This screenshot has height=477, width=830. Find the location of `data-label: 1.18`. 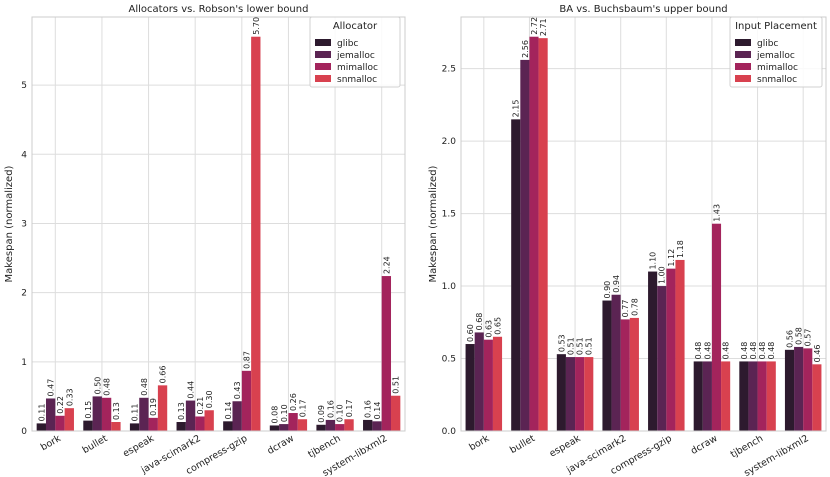

data-label: 1.18 is located at coordinates (680, 249).